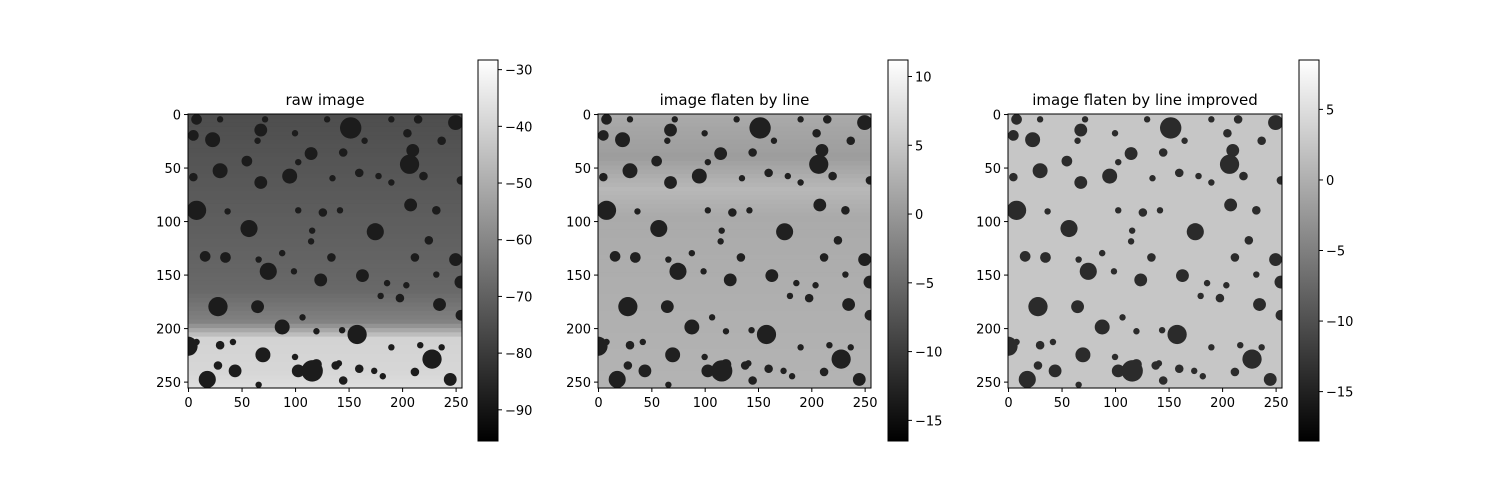  What do you see at coordinates (578, 383) in the screenshot?
I see `y-tick-label: 250` at bounding box center [578, 383].